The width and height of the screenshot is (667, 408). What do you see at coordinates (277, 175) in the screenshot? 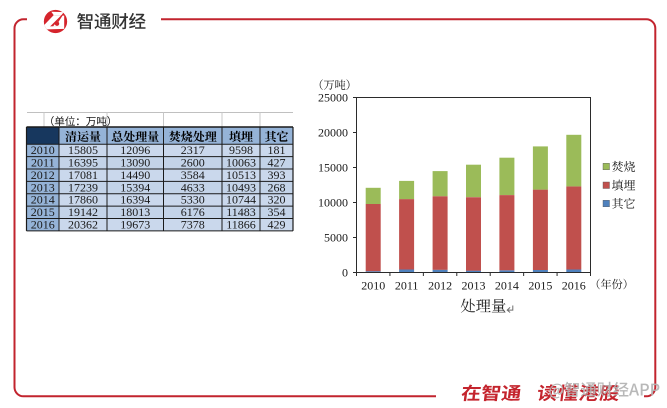
I see `svg-text: 393` at bounding box center [277, 175].